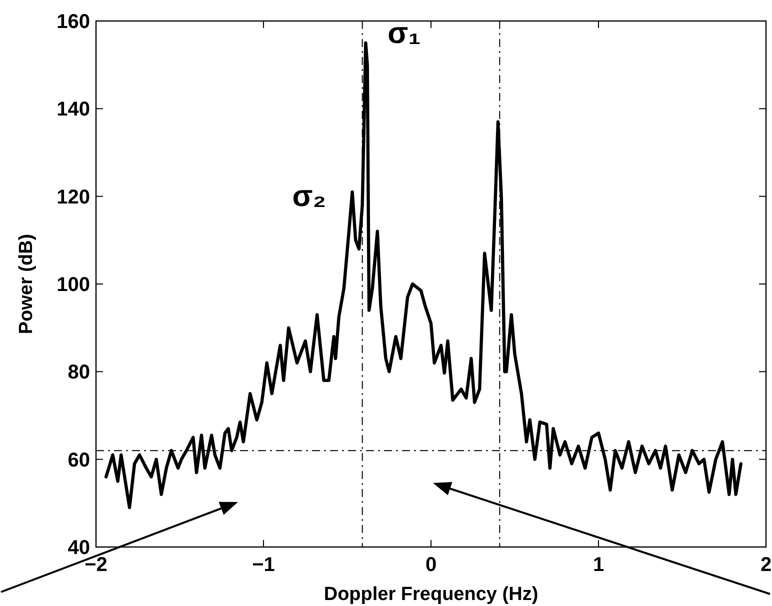 This screenshot has width=772, height=606. I want to click on y-tick-label: 140, so click(73, 109).